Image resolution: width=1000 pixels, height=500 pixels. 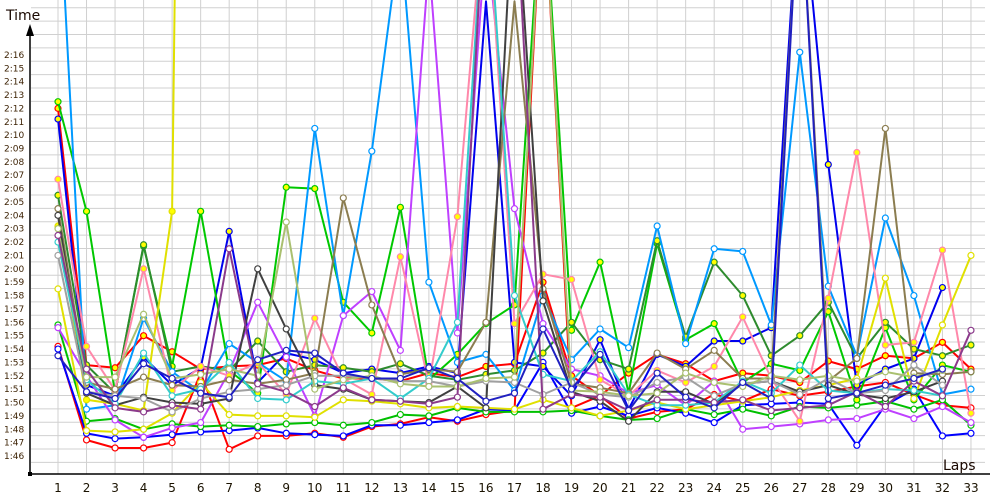 I want to click on y-tick-label: 2:01, so click(x=14, y=256).